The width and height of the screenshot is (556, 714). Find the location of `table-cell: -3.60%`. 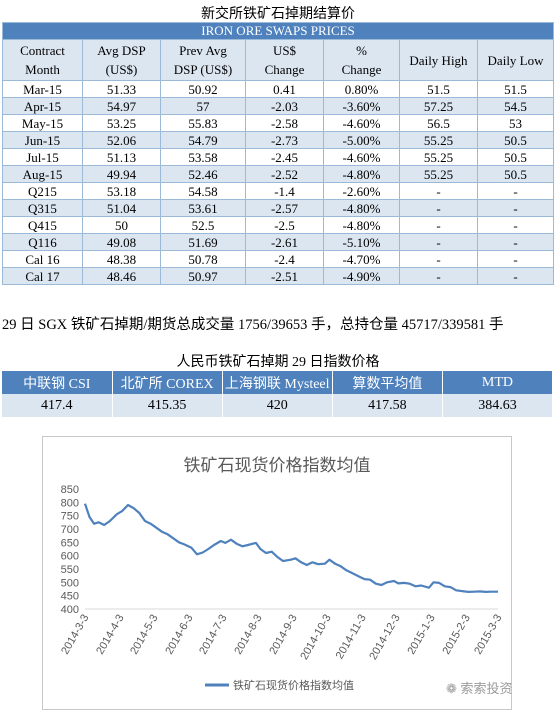

table-cell: -3.60% is located at coordinates (361, 106).